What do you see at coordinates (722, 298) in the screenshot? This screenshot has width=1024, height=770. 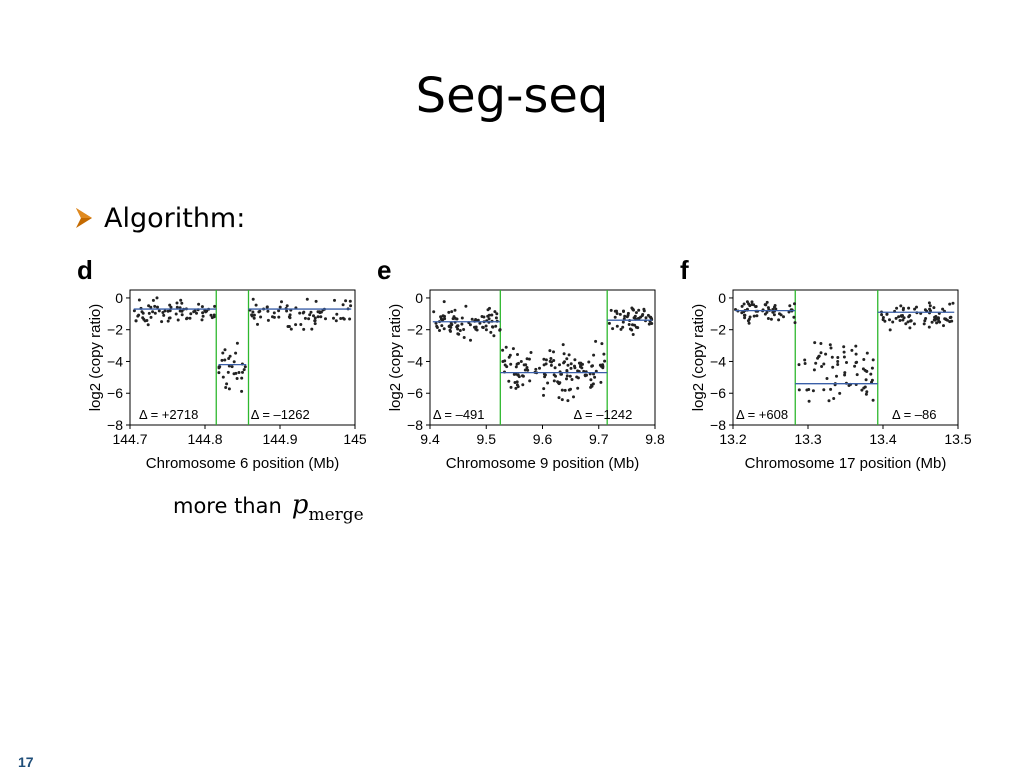 I see `y-tick-label: 0` at bounding box center [722, 298].